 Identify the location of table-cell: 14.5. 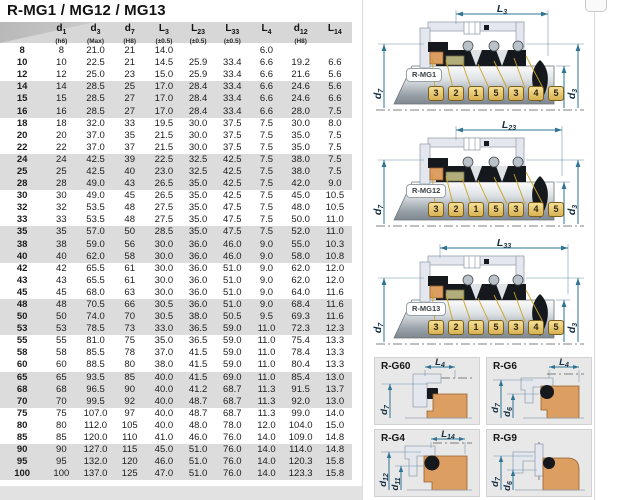
(164, 63).